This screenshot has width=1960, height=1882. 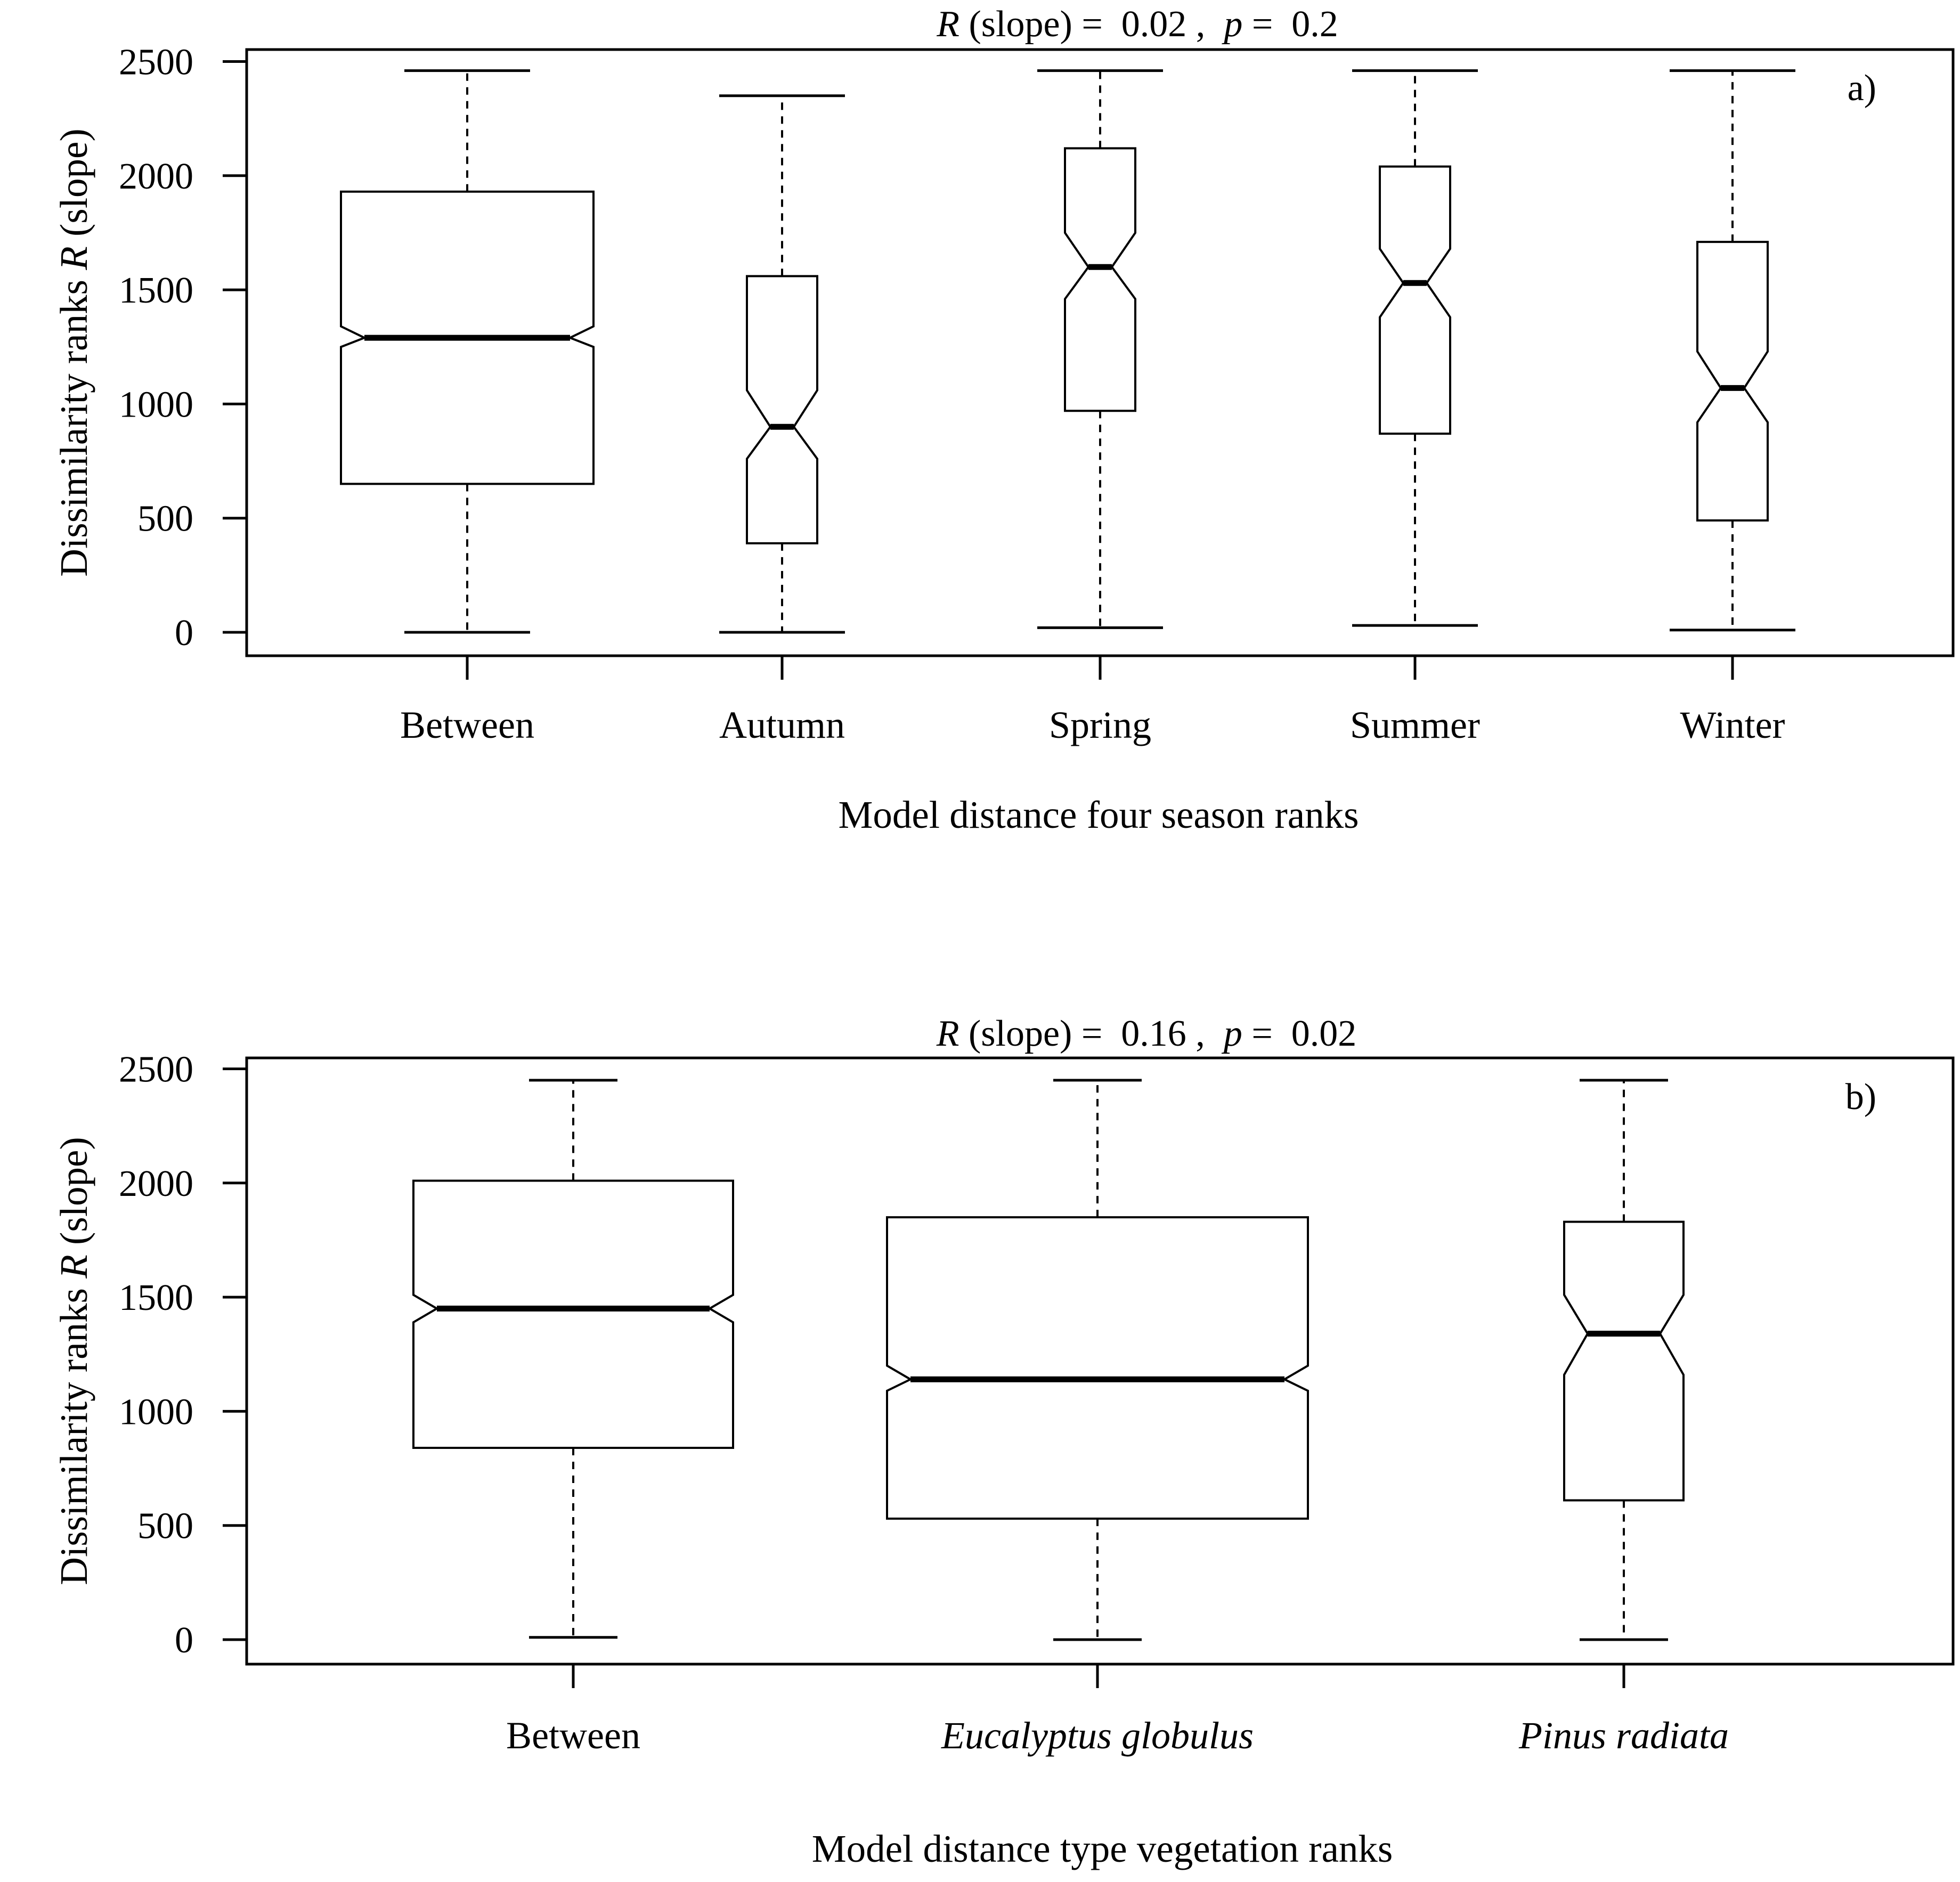 I want to click on panel-label: a), so click(x=1862, y=88).